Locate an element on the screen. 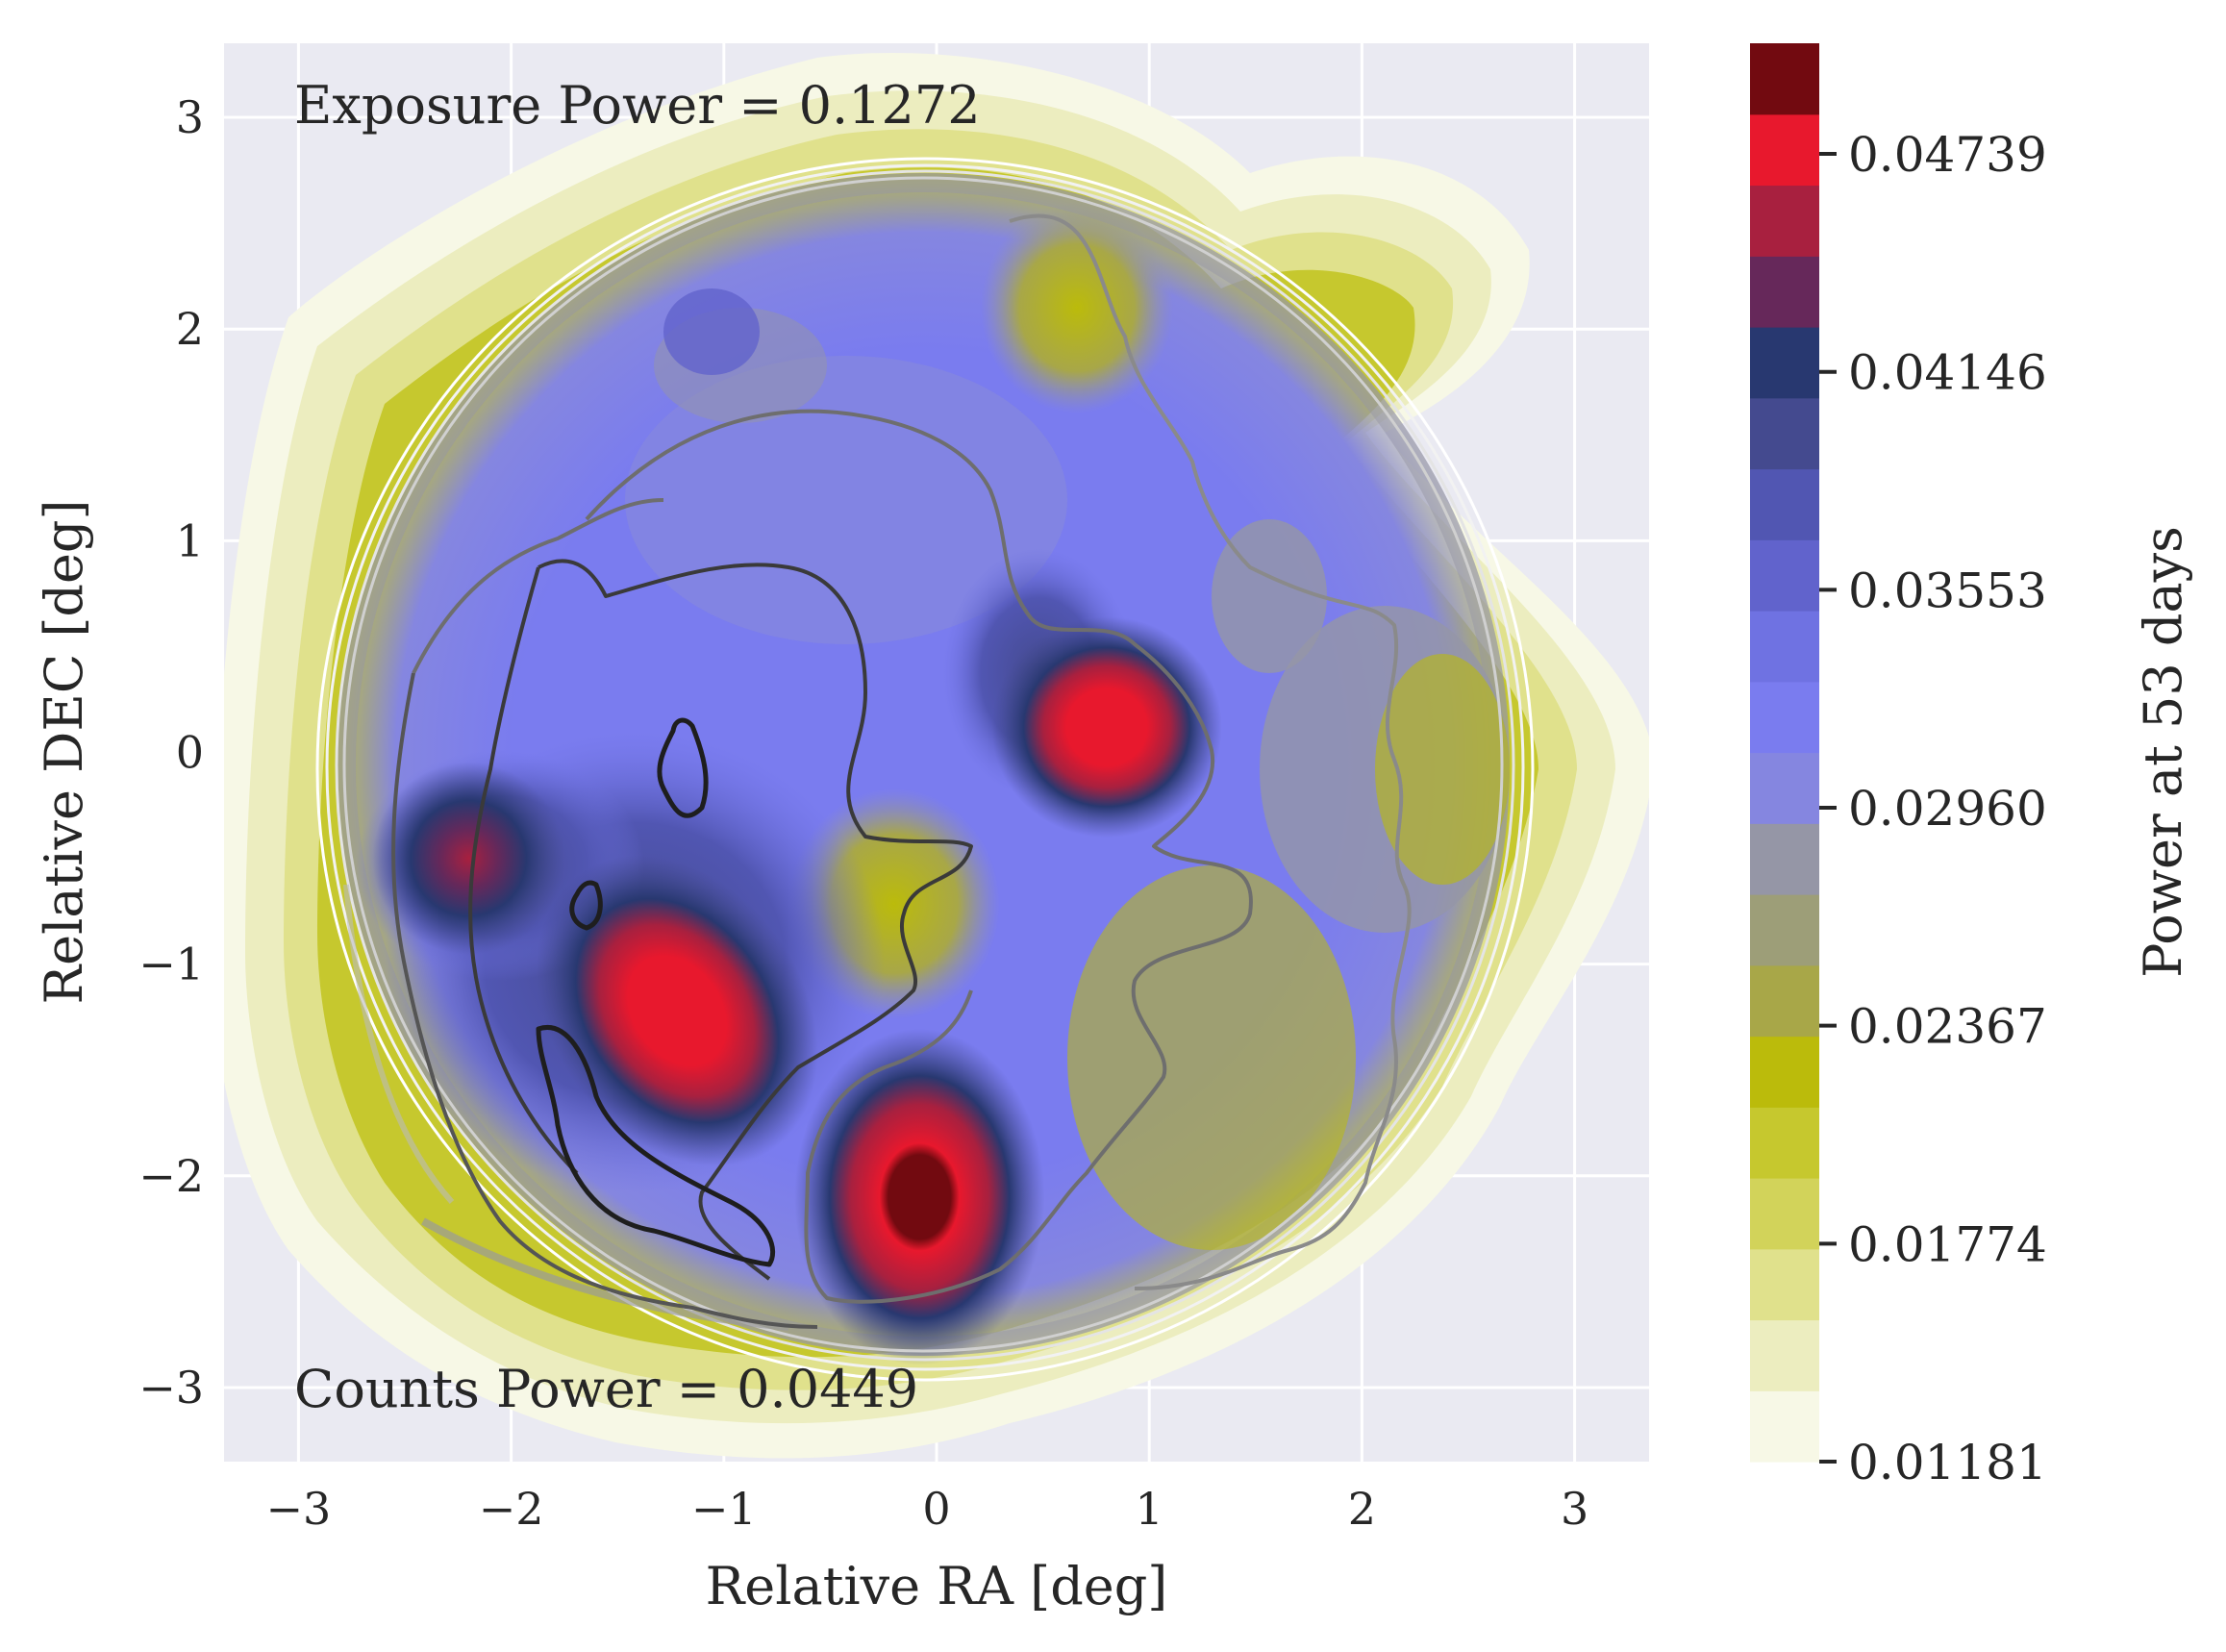  y-tick-label: 3 is located at coordinates (190, 117).